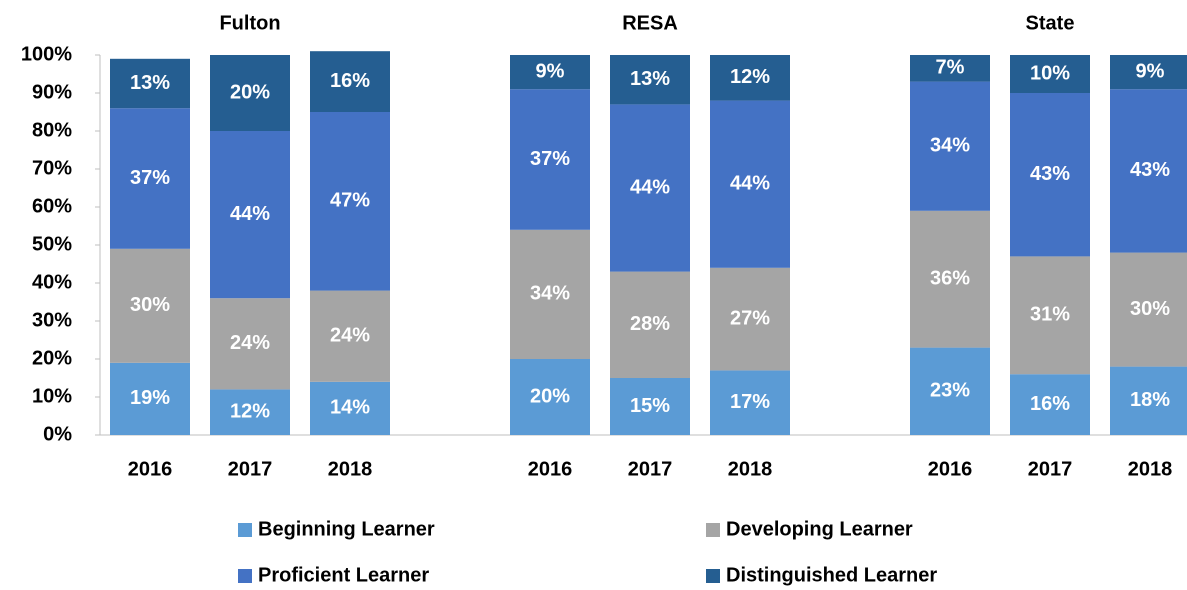 Image resolution: width=1187 pixels, height=590 pixels. I want to click on data-label: 10%, so click(1050, 73).